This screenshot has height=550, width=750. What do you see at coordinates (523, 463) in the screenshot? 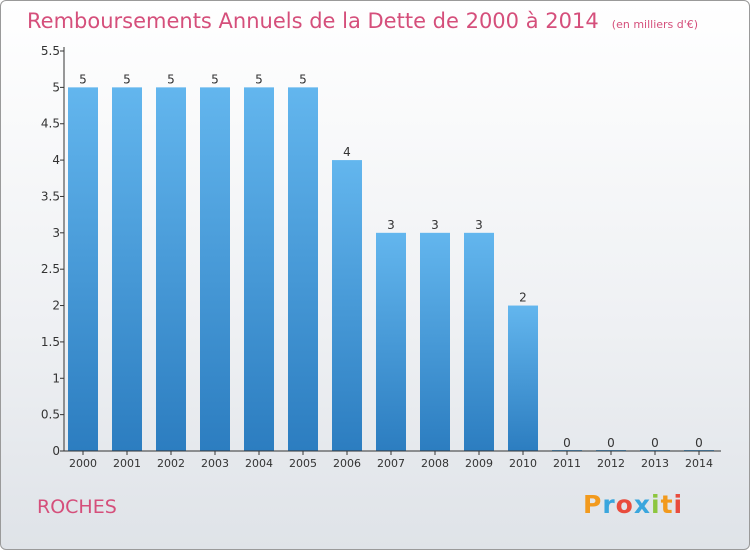
I see `x-tick-label-2010: 2010` at bounding box center [523, 463].